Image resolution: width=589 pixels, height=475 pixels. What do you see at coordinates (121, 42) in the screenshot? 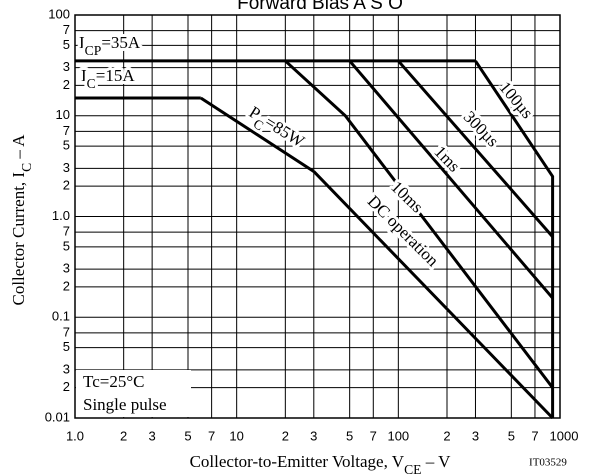
I see `text-part: =35A` at bounding box center [121, 42].